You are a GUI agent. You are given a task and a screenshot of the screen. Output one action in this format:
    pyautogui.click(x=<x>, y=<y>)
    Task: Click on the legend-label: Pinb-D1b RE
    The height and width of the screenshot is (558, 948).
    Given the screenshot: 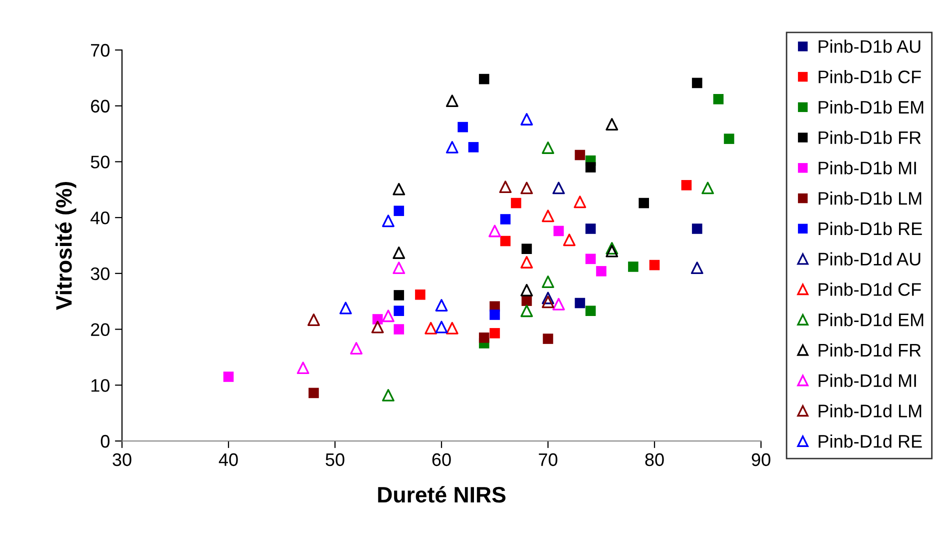 What is the action you would take?
    pyautogui.click(x=870, y=229)
    